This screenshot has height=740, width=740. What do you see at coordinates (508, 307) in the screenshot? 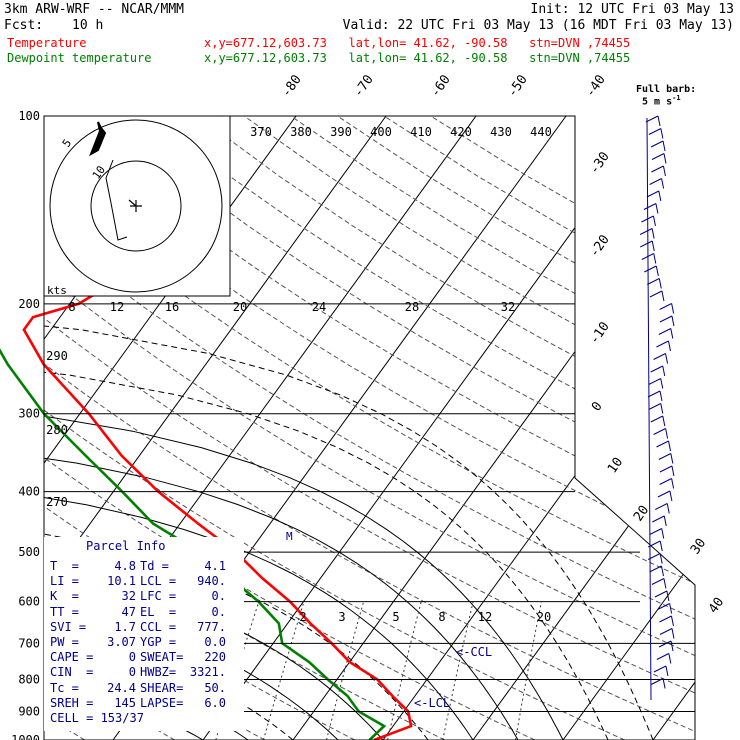
I see `hodo-speed-label: 32` at bounding box center [508, 307].